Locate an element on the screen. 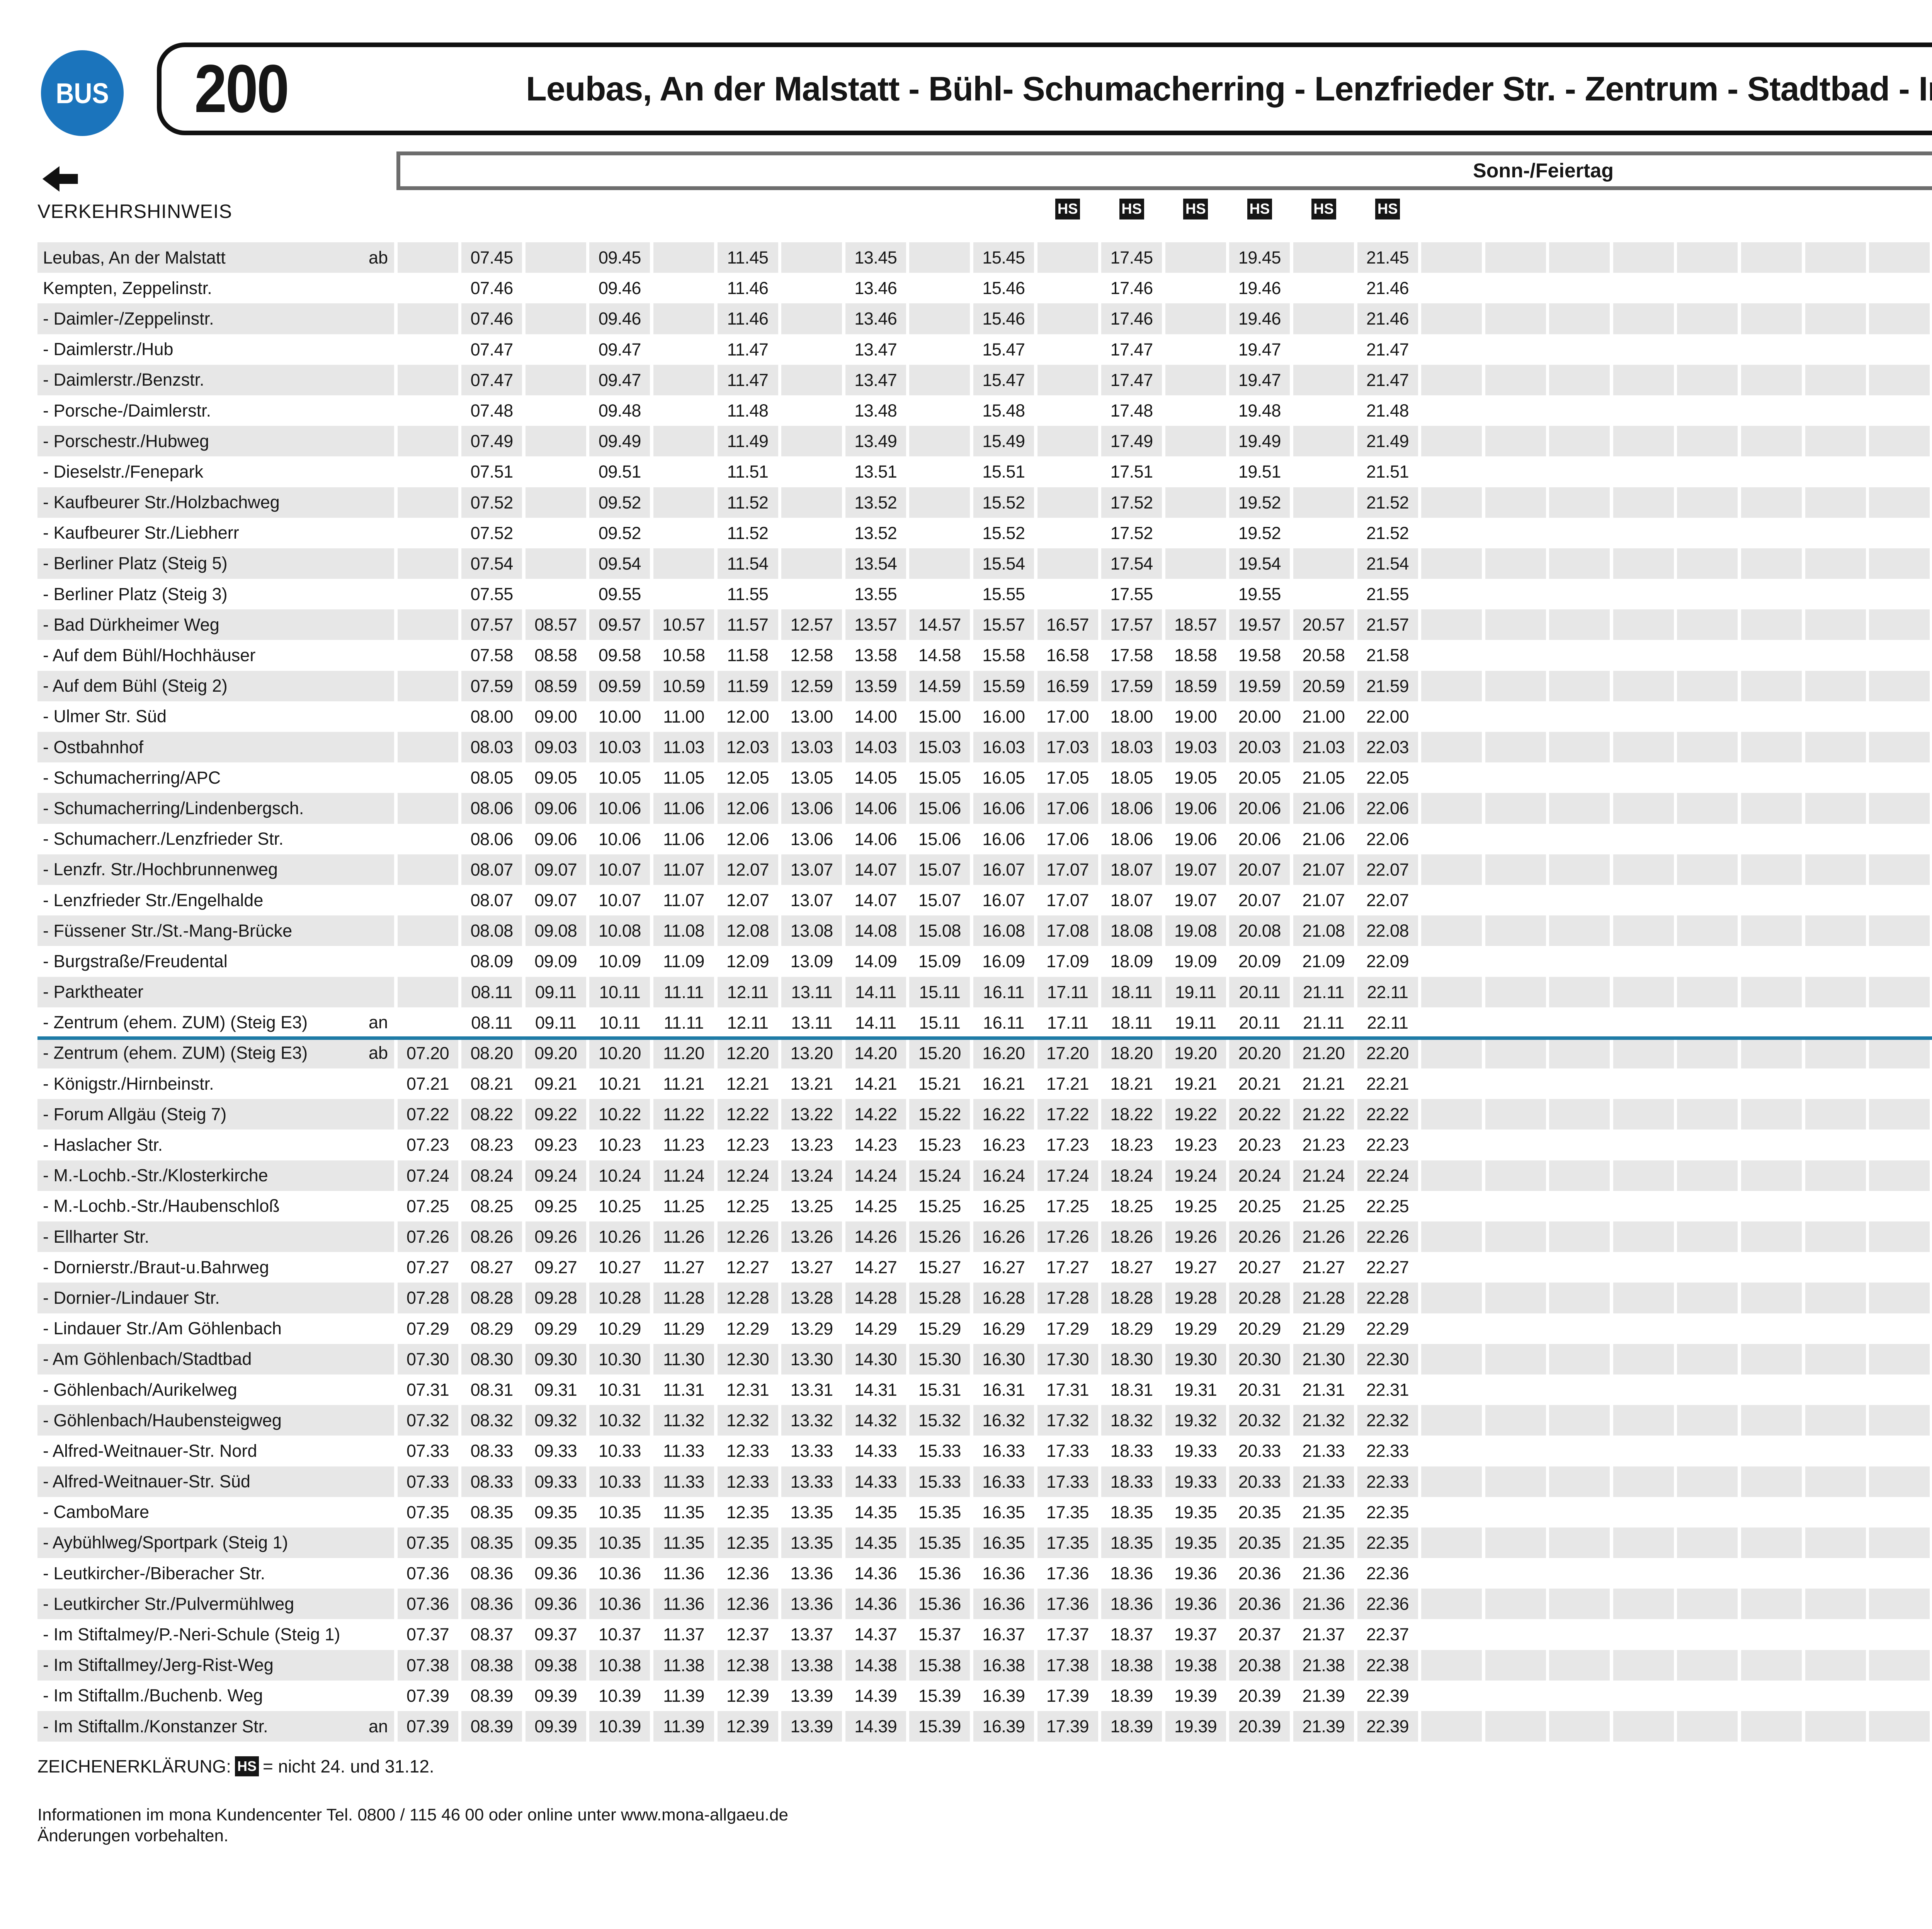  time-cell: 08.59 is located at coordinates (556, 685).